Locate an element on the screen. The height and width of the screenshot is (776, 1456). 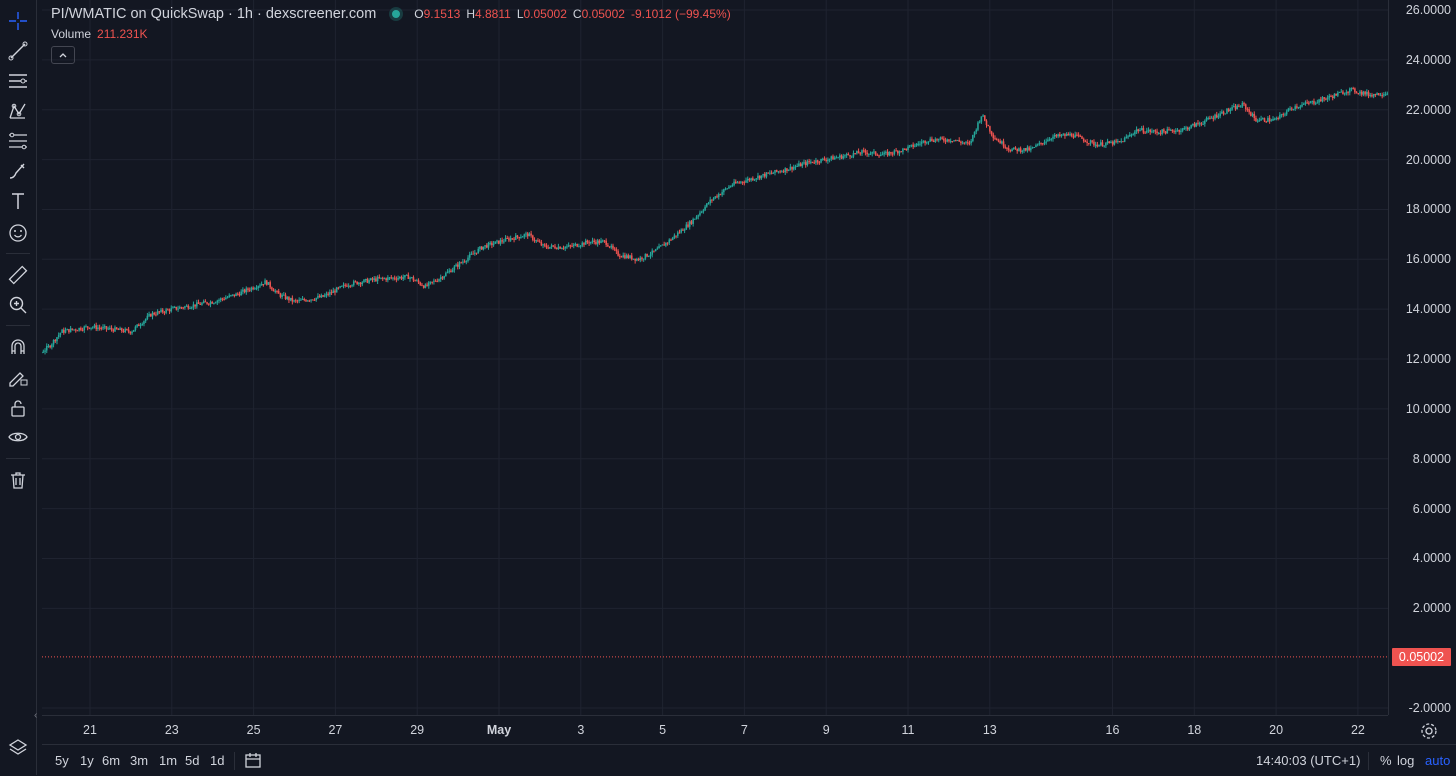
pencil-lock-icon is located at coordinates (18, 377).